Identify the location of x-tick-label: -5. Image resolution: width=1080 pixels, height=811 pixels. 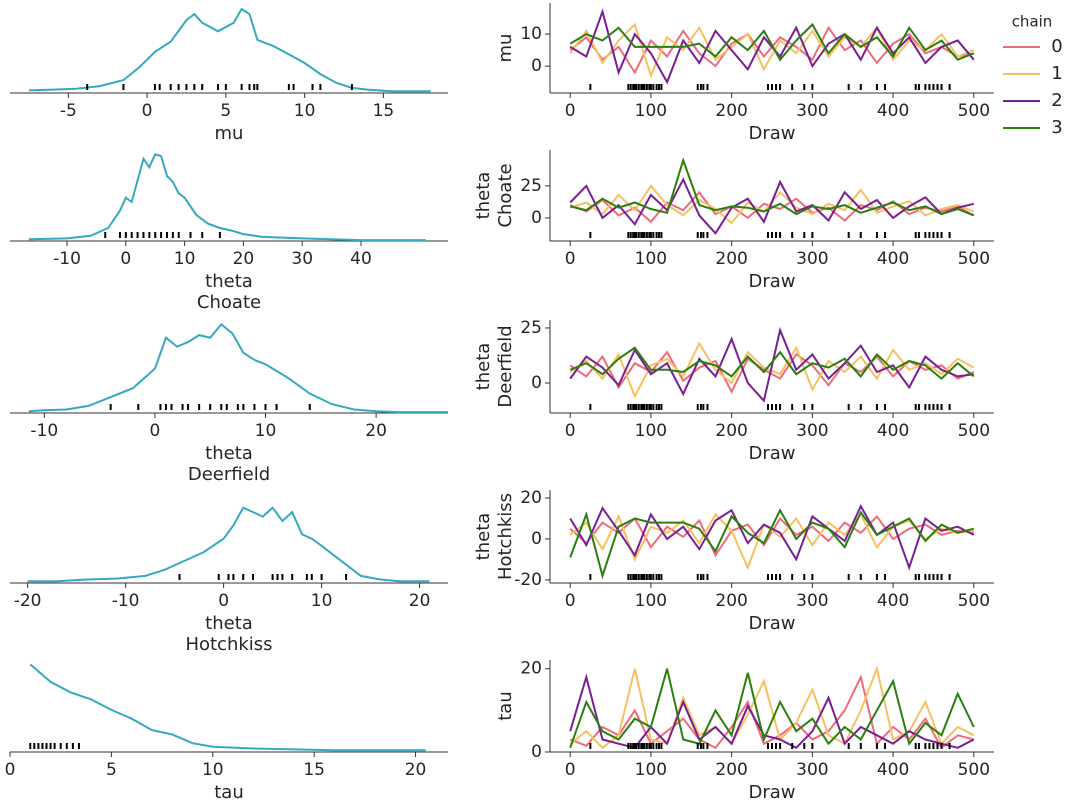
(68, 111).